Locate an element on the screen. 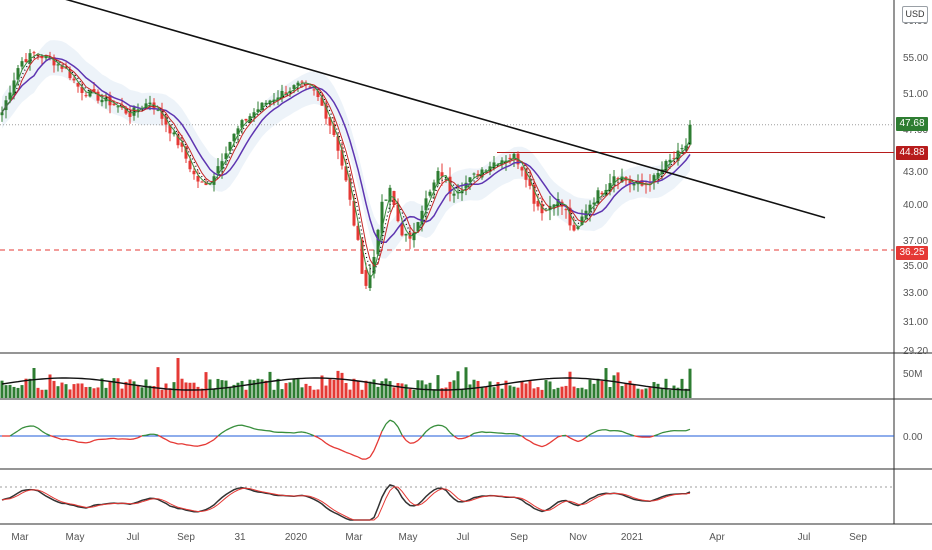 Image resolution: width=932 pixels, height=550 pixels. stochastic-pane is located at coordinates (447, 502).